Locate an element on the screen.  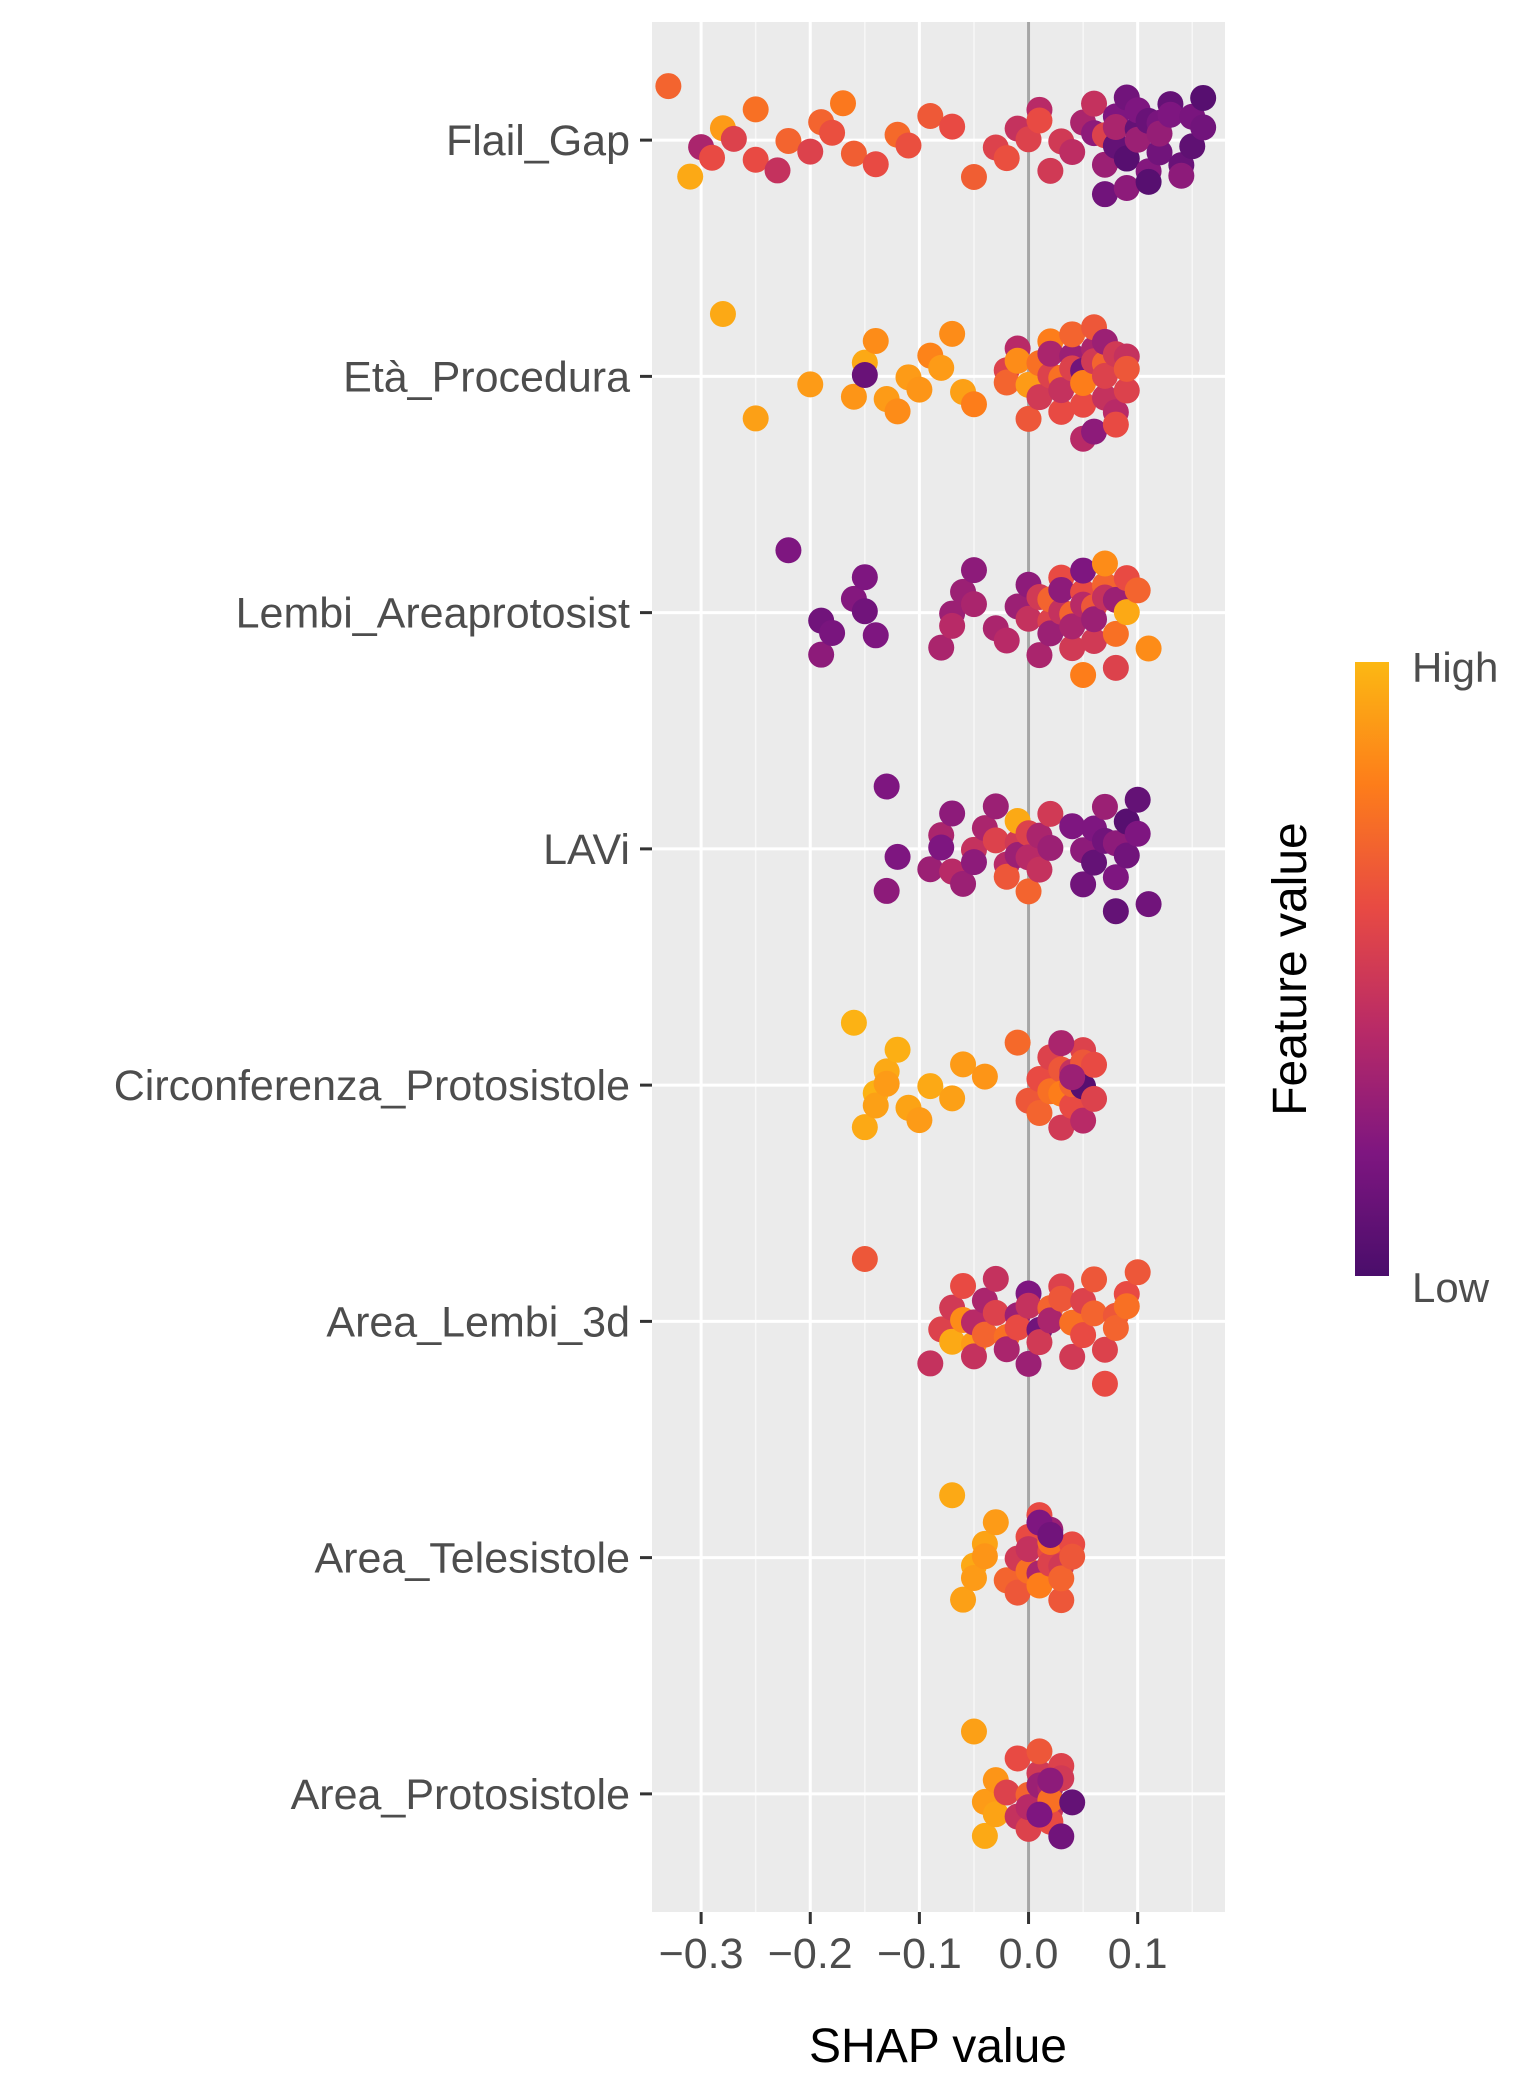
legend-high-label: High is located at coordinates (1455, 667).